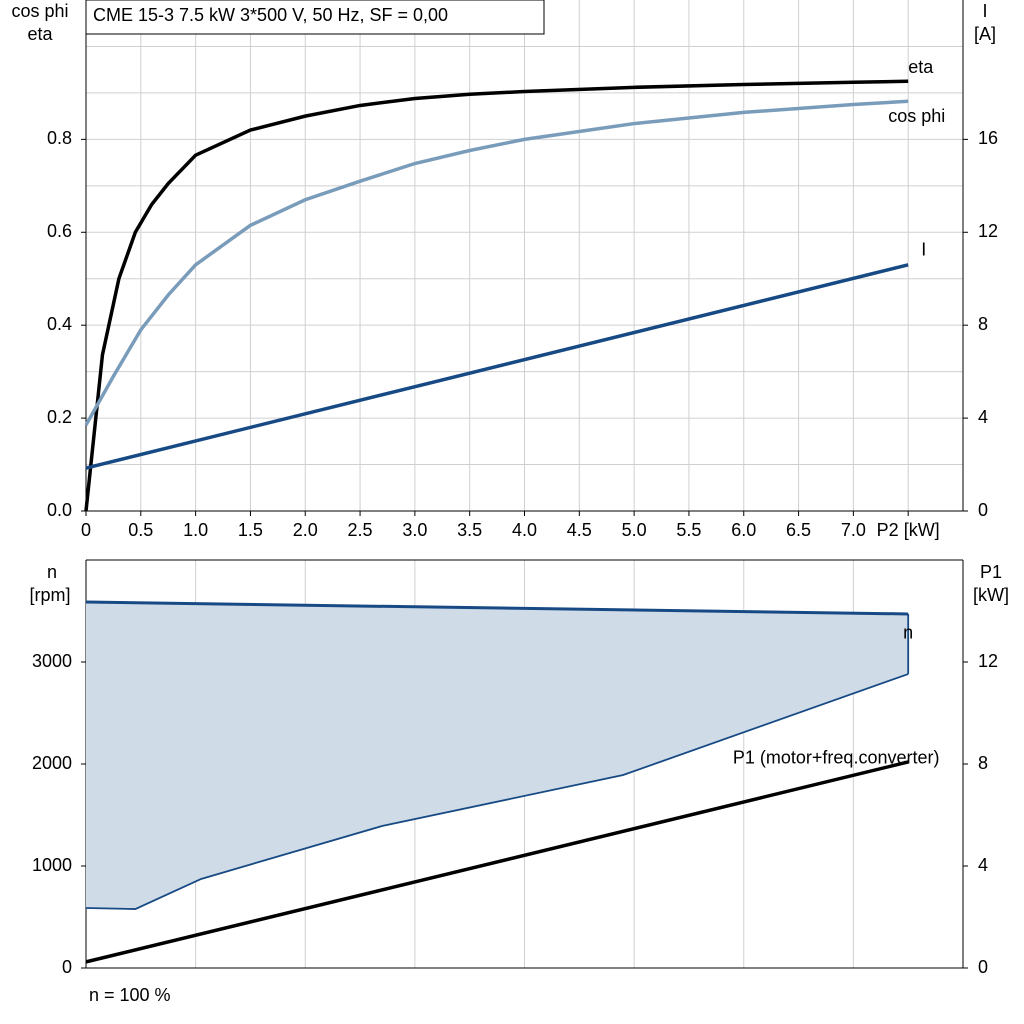 The height and width of the screenshot is (1024, 1024). I want to click on x-tick-label: 2.0, so click(305, 530).